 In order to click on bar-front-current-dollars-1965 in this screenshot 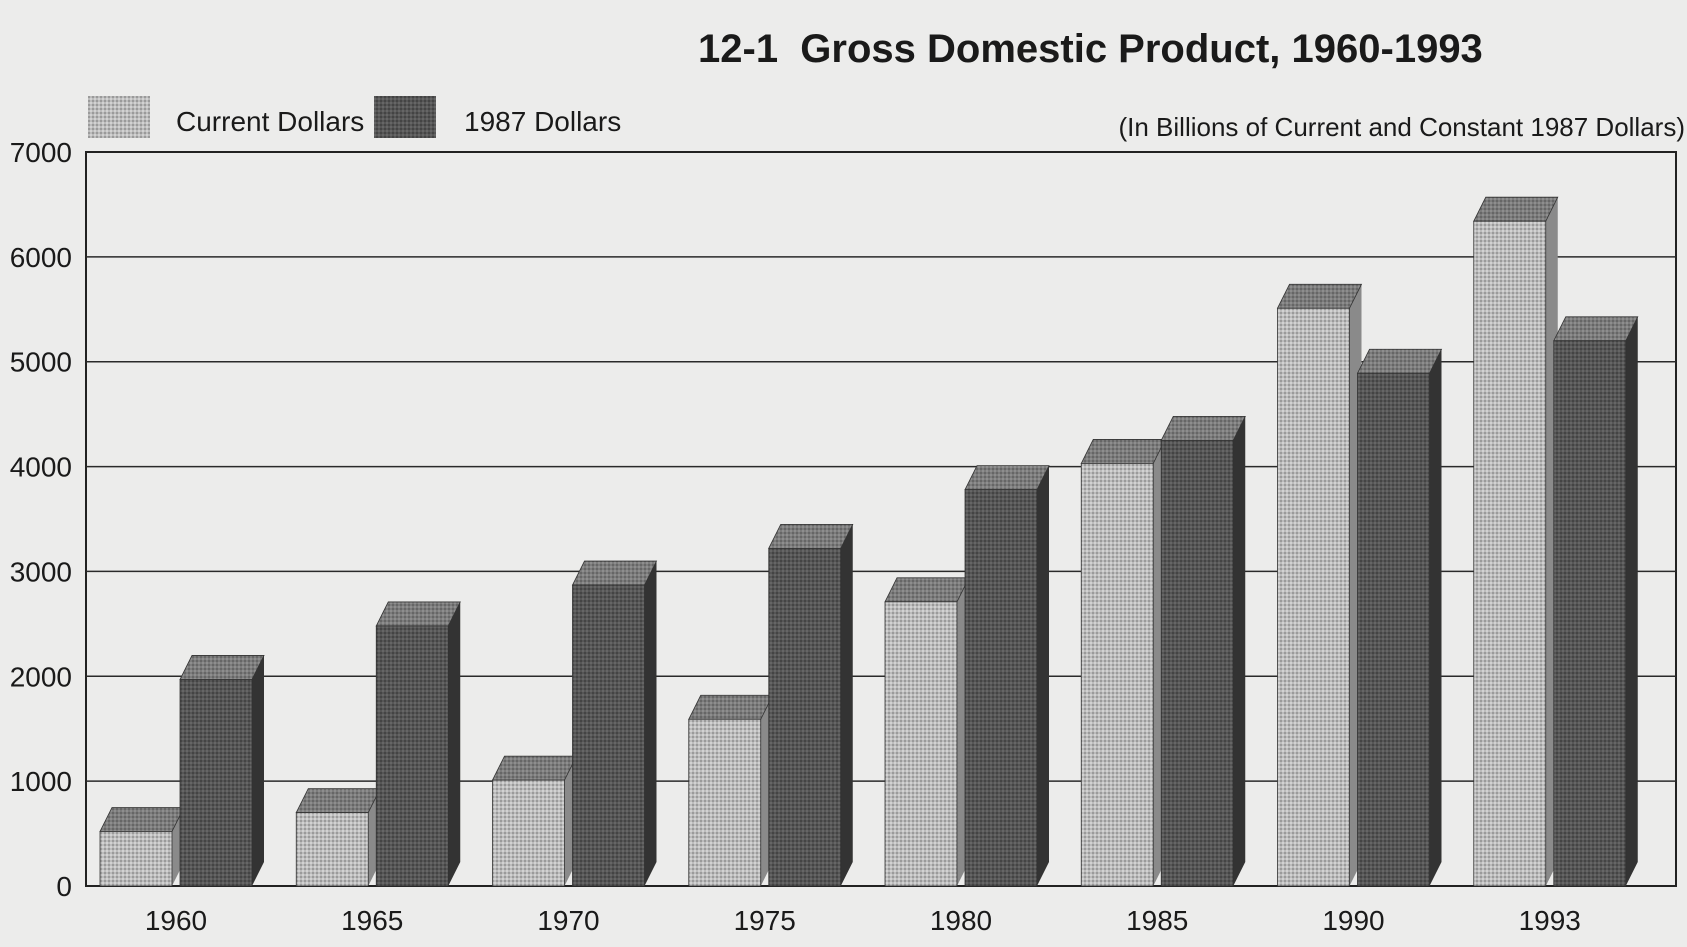, I will do `click(332, 849)`.